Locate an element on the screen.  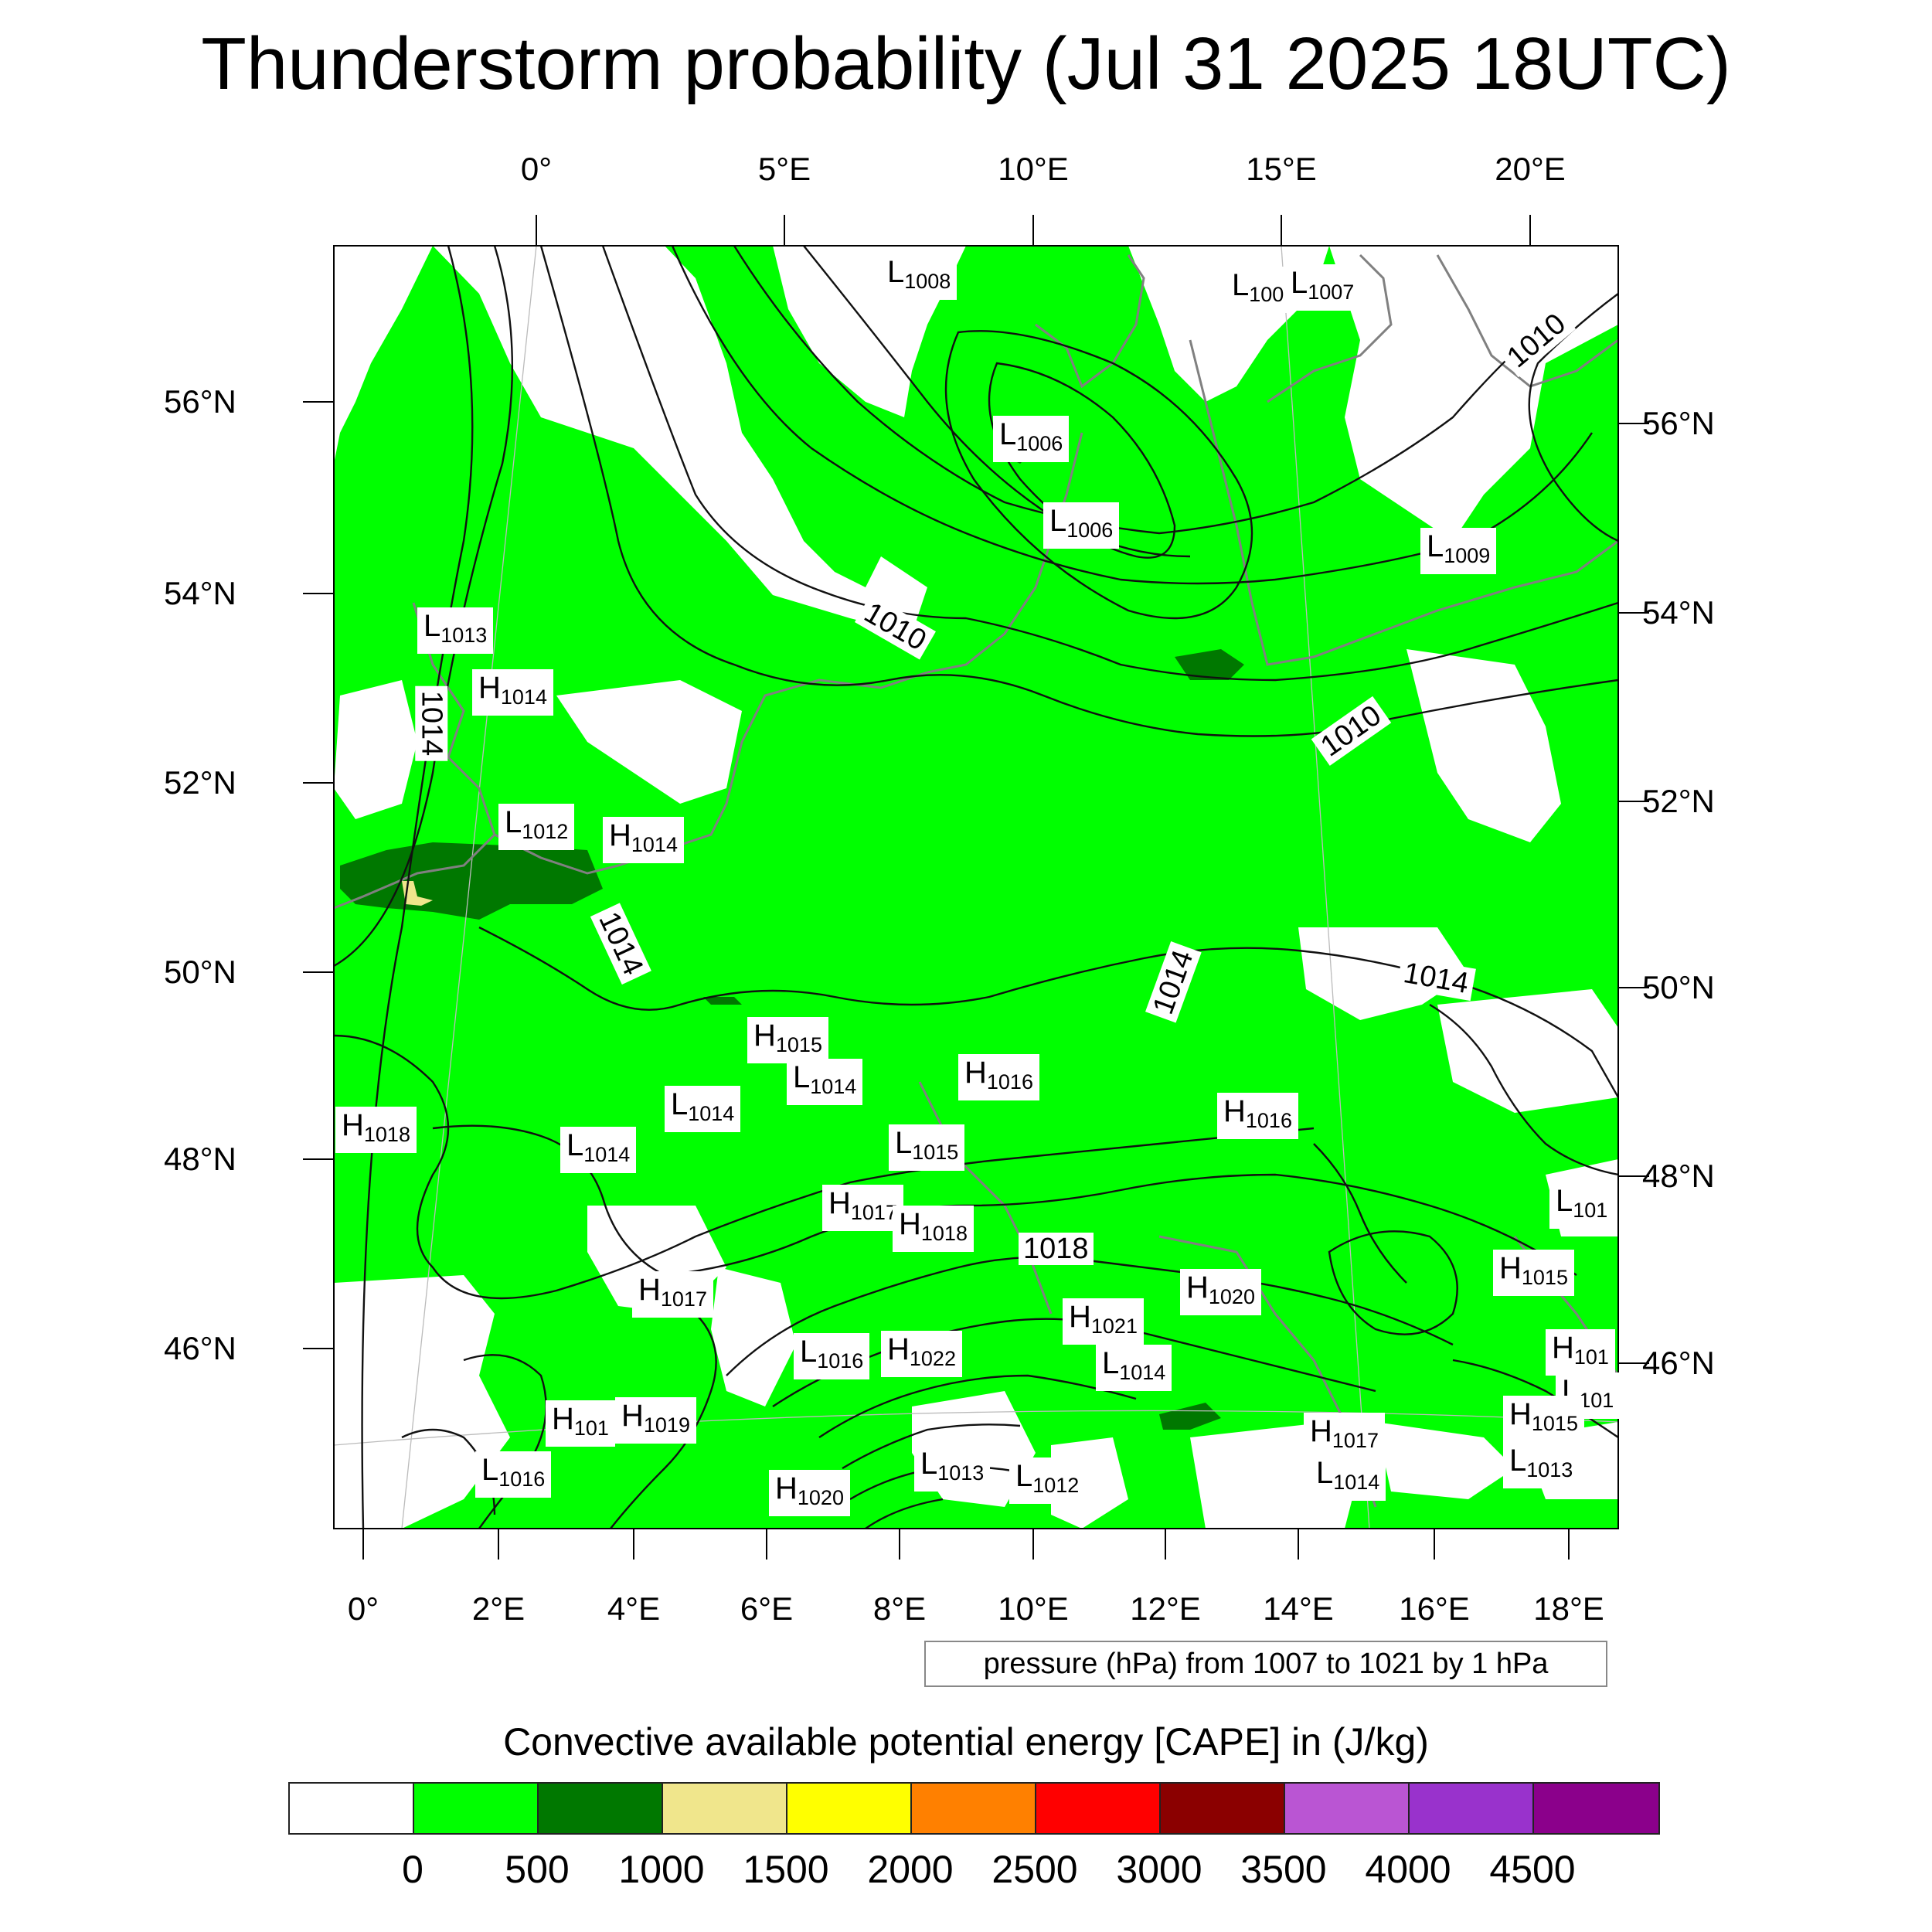
left-lat-label: 52°N is located at coordinates (200, 783).